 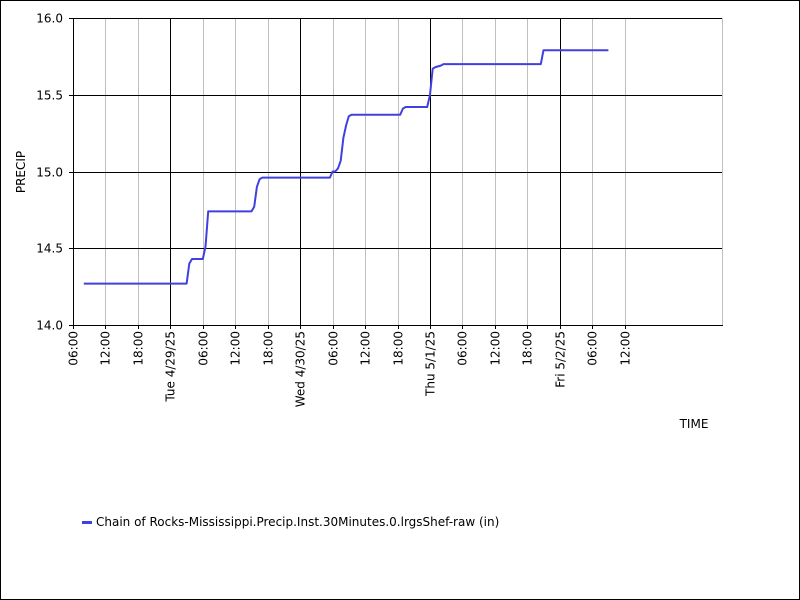 I want to click on x-tick-label: Thu 5/1/25, so click(x=431, y=364).